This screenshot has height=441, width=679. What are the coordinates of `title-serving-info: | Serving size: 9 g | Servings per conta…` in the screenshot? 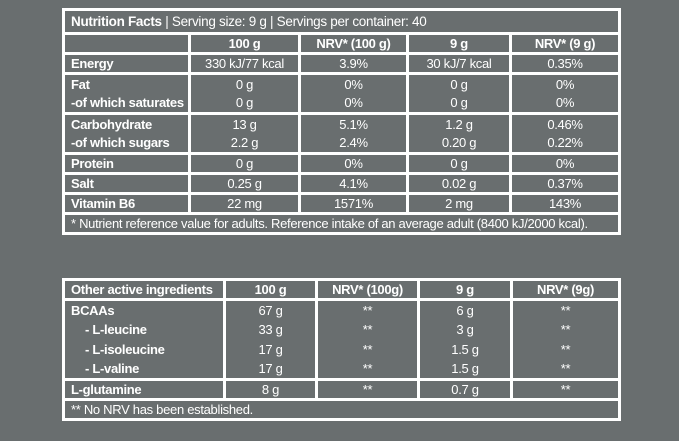 It's located at (296, 21).